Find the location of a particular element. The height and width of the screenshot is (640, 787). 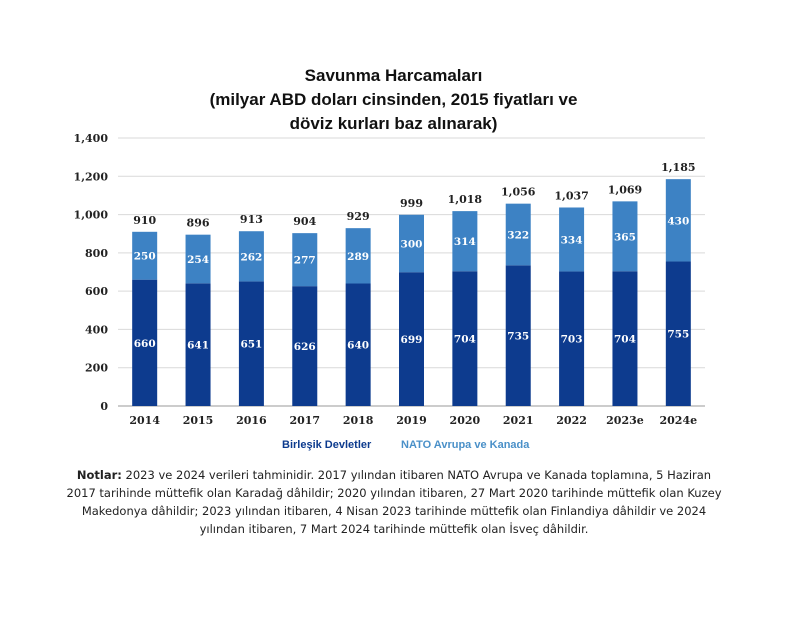

data-label-europe-canada: 300 is located at coordinates (412, 244).